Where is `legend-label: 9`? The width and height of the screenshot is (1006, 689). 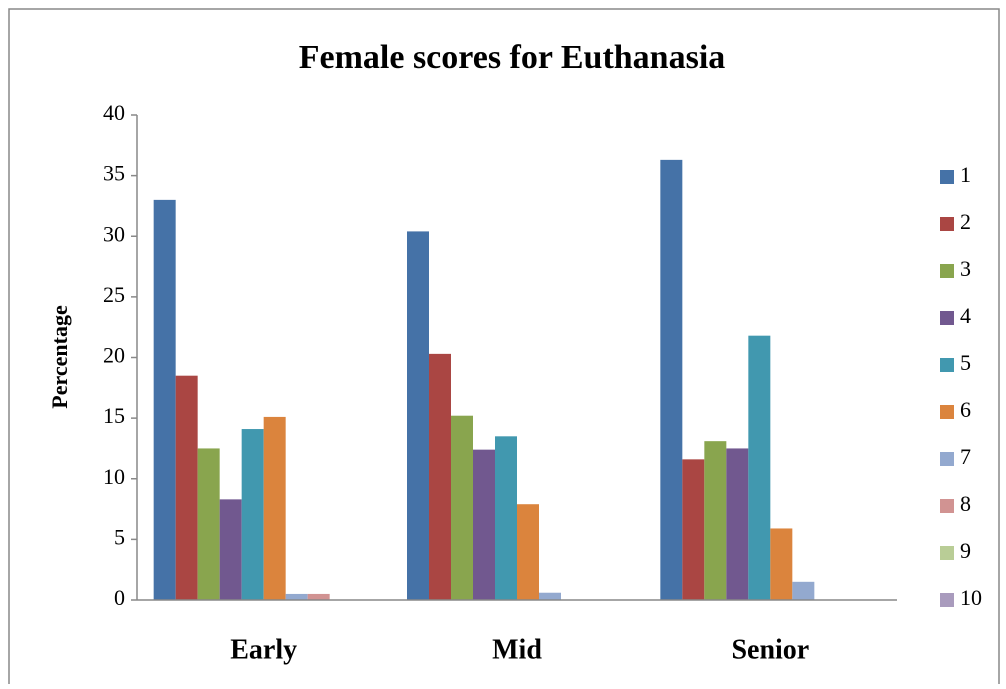
legend-label: 9 is located at coordinates (965, 550).